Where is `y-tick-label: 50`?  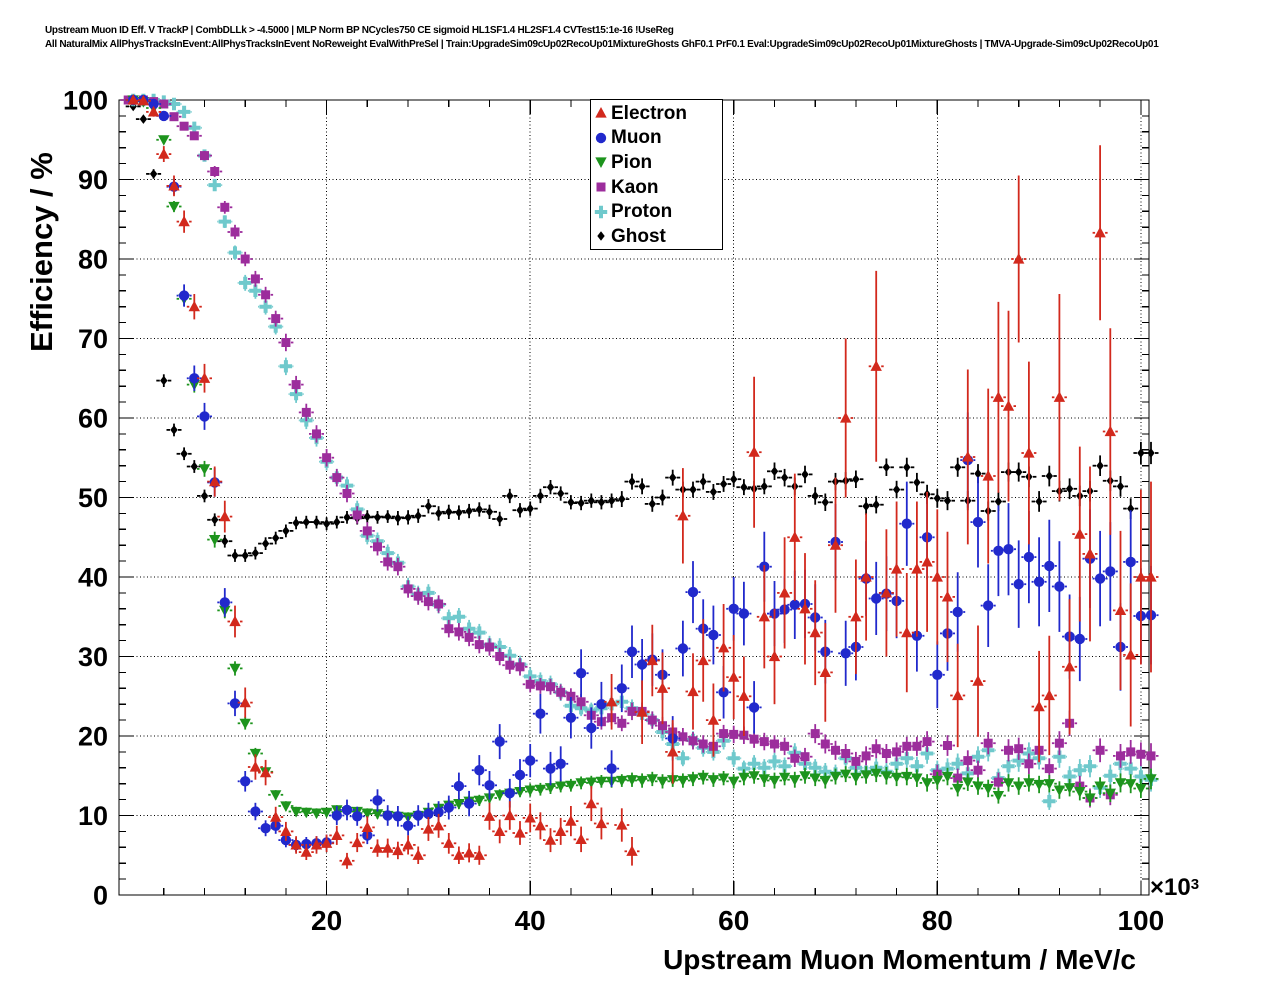 y-tick-label: 50 is located at coordinates (93, 498).